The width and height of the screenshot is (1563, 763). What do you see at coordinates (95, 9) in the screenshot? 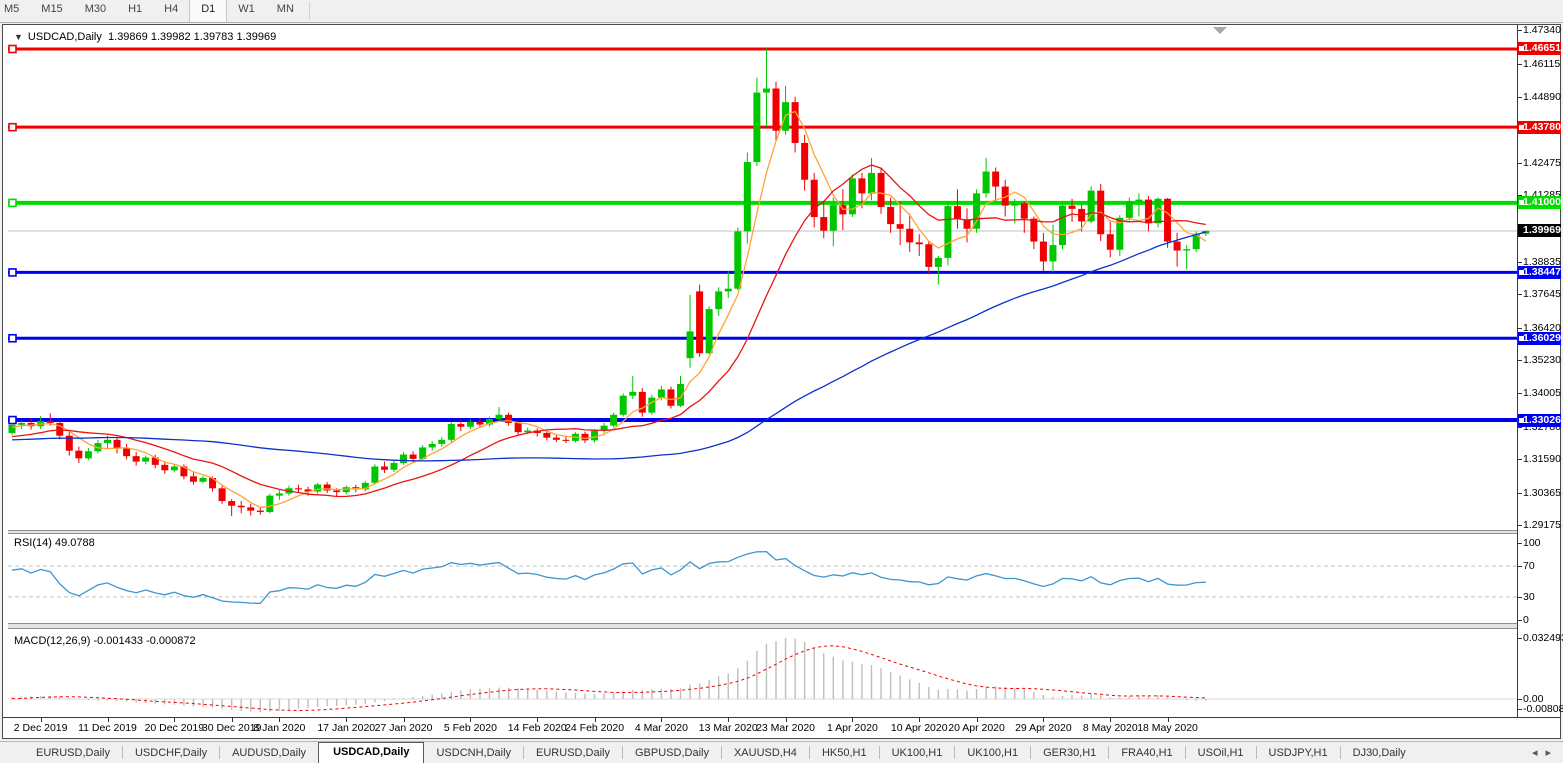
I see `timeframe-button-m30: M30` at bounding box center [95, 9].